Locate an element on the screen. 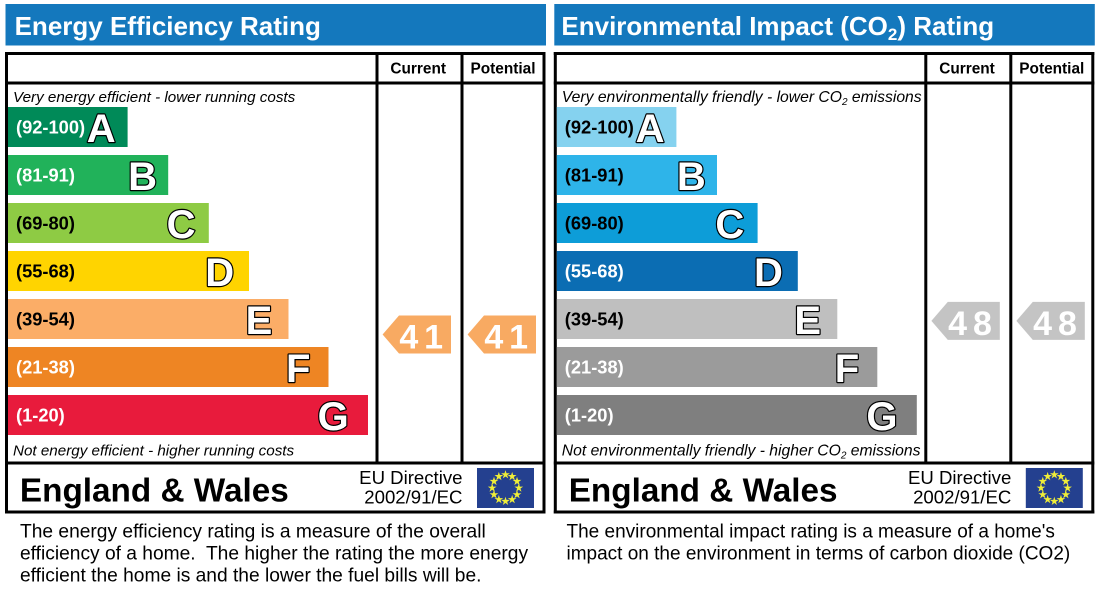 This screenshot has width=1098, height=613. svg-text: Energy Efficiency Rating is located at coordinates (168, 26).